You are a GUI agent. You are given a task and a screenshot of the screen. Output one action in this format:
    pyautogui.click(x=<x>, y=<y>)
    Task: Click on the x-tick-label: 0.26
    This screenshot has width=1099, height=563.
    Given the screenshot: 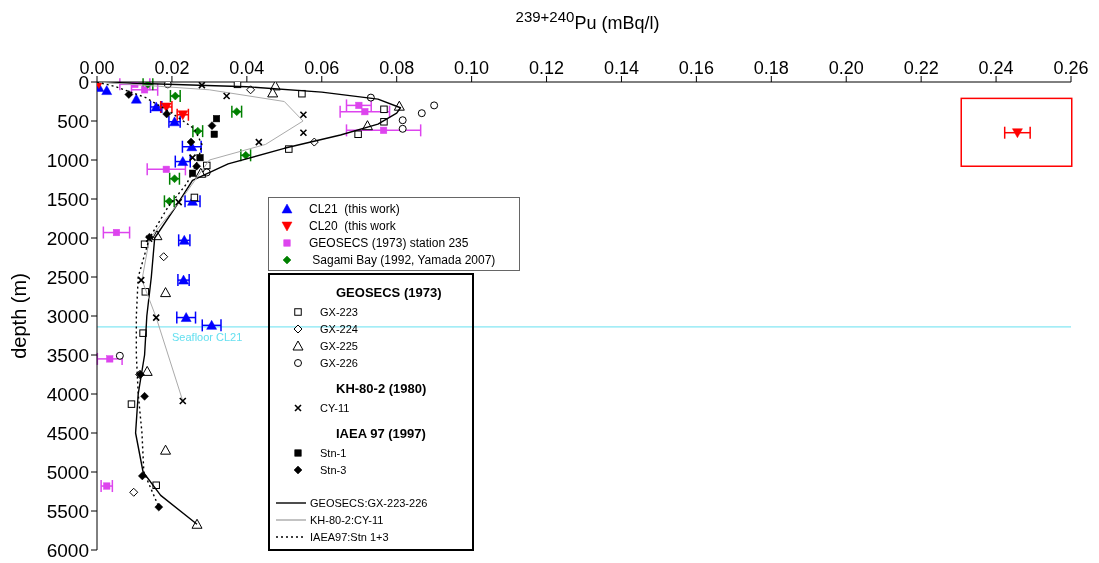 What is the action you would take?
    pyautogui.click(x=1071, y=68)
    